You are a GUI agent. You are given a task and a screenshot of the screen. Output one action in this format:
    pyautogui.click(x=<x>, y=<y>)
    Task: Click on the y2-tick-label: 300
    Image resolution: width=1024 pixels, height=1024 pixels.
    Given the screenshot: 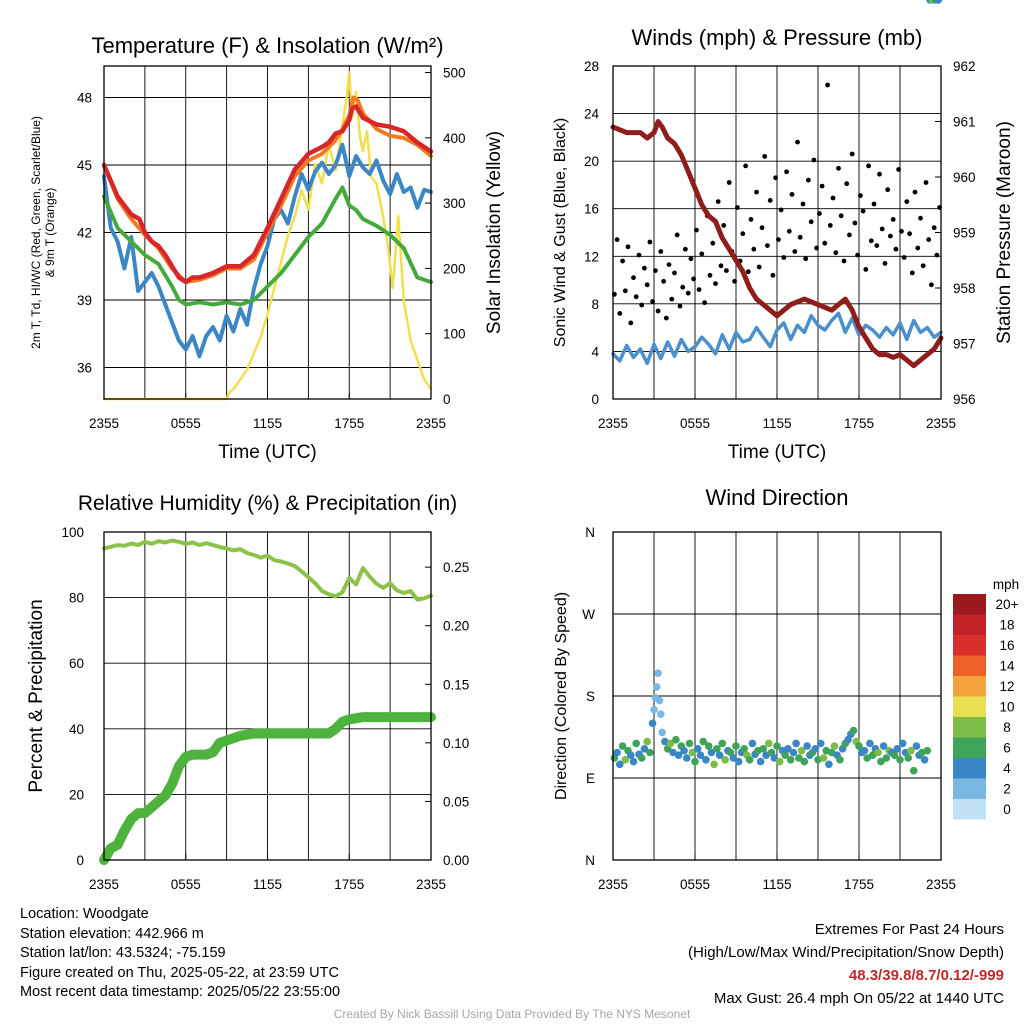 What is the action you would take?
    pyautogui.click(x=454, y=203)
    